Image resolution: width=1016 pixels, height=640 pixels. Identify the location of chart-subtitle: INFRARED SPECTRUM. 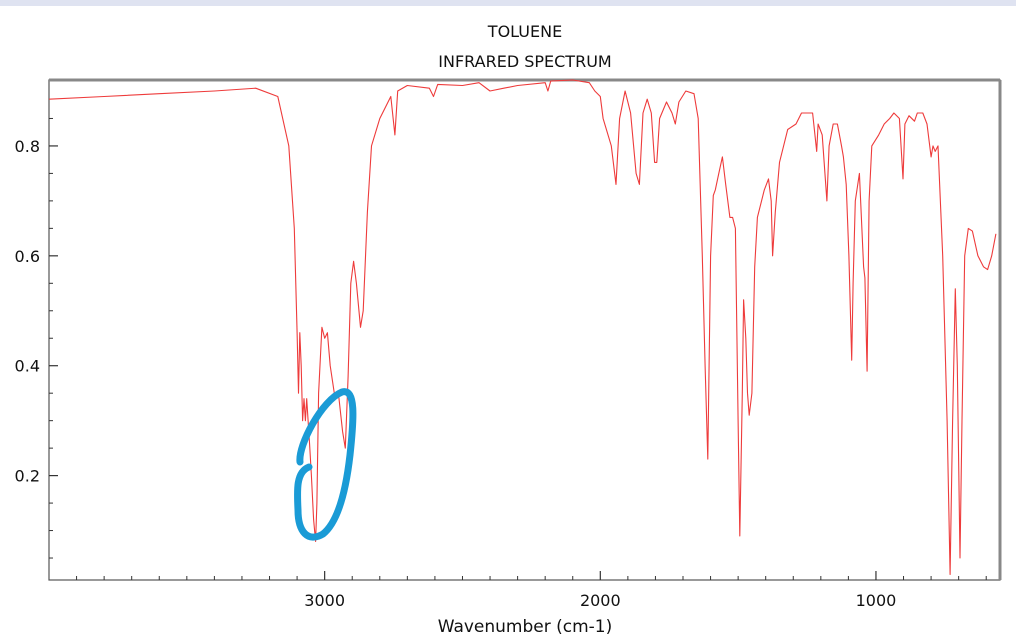
(524, 61).